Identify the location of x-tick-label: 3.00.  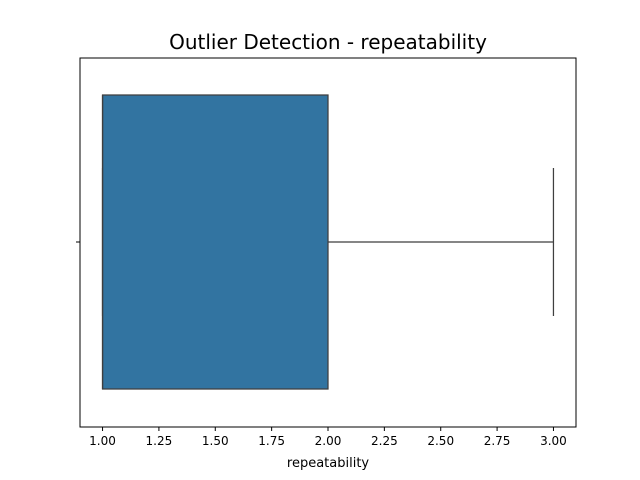
(553, 441).